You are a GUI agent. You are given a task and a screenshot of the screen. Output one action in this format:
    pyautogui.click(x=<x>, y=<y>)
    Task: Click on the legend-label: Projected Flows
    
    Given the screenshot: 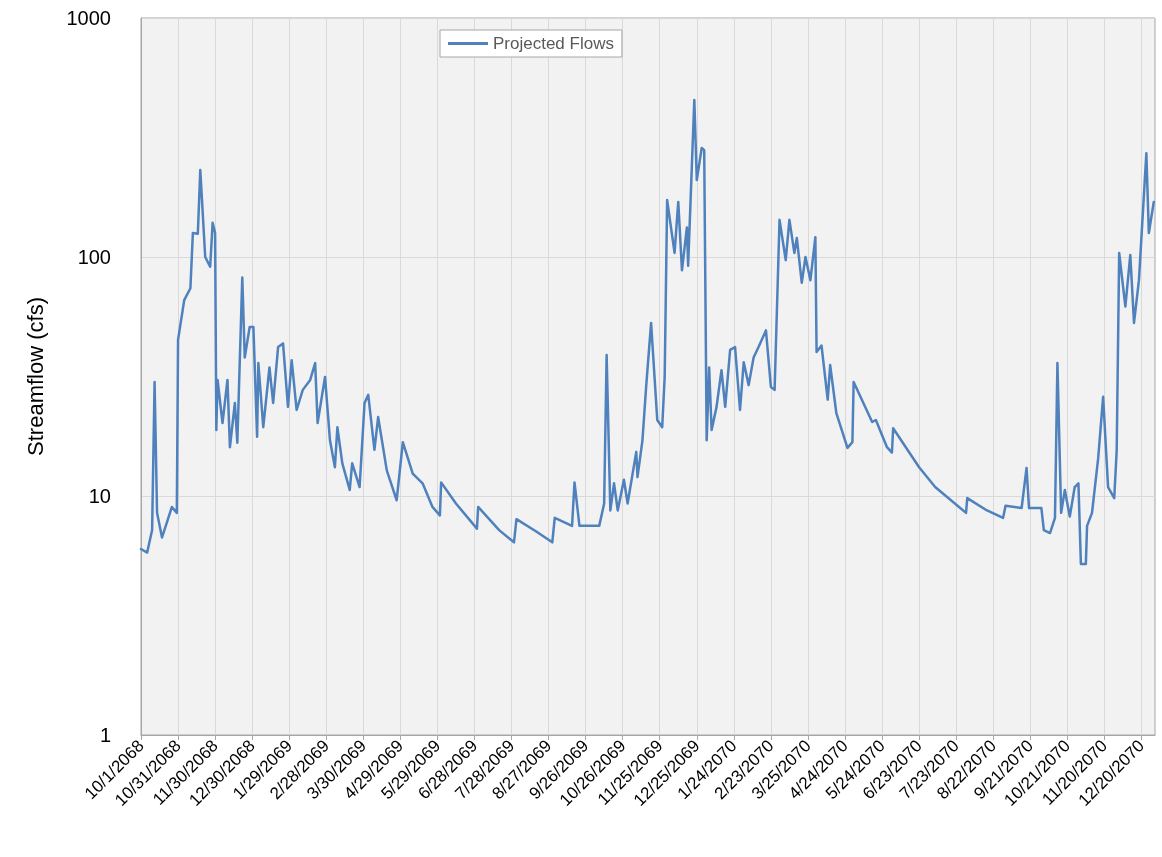 What is the action you would take?
    pyautogui.click(x=553, y=43)
    